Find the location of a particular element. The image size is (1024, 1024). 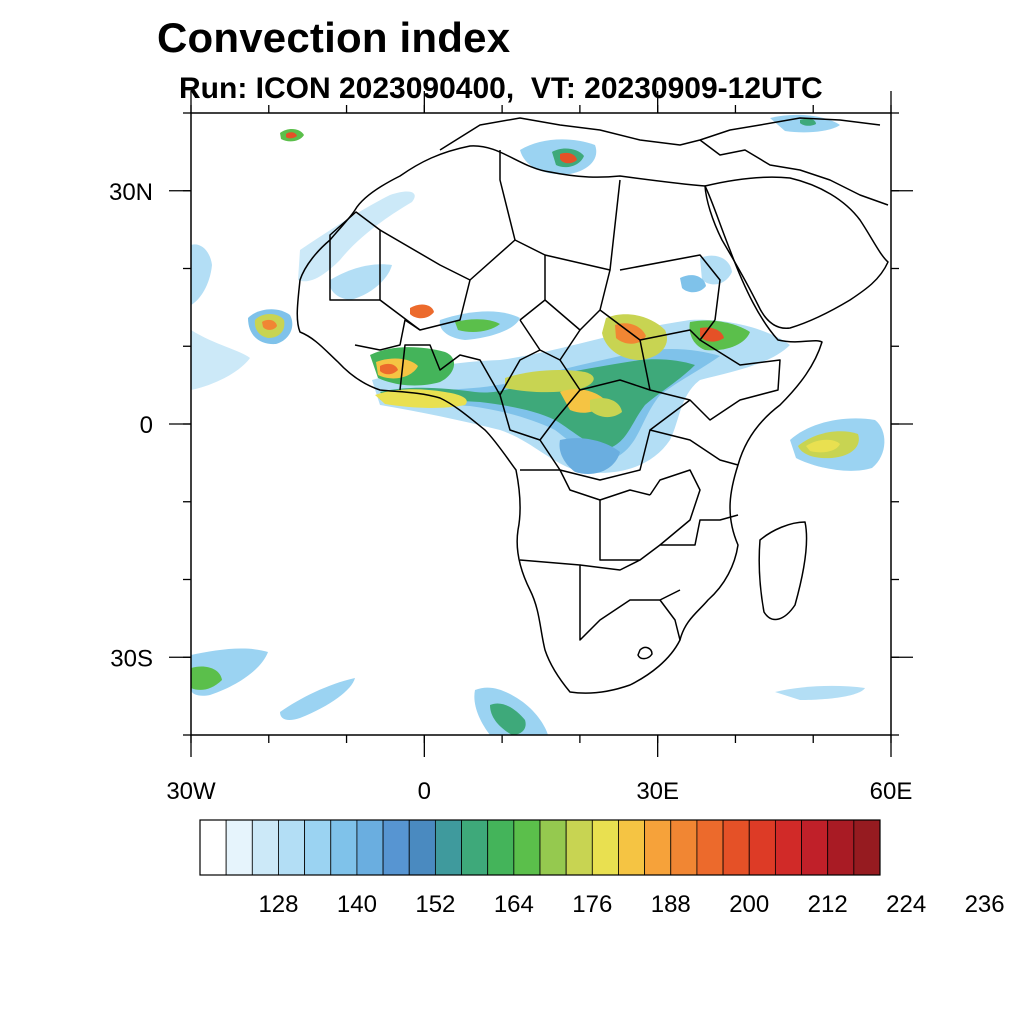

colorbar-label: 128 is located at coordinates (278, 904).